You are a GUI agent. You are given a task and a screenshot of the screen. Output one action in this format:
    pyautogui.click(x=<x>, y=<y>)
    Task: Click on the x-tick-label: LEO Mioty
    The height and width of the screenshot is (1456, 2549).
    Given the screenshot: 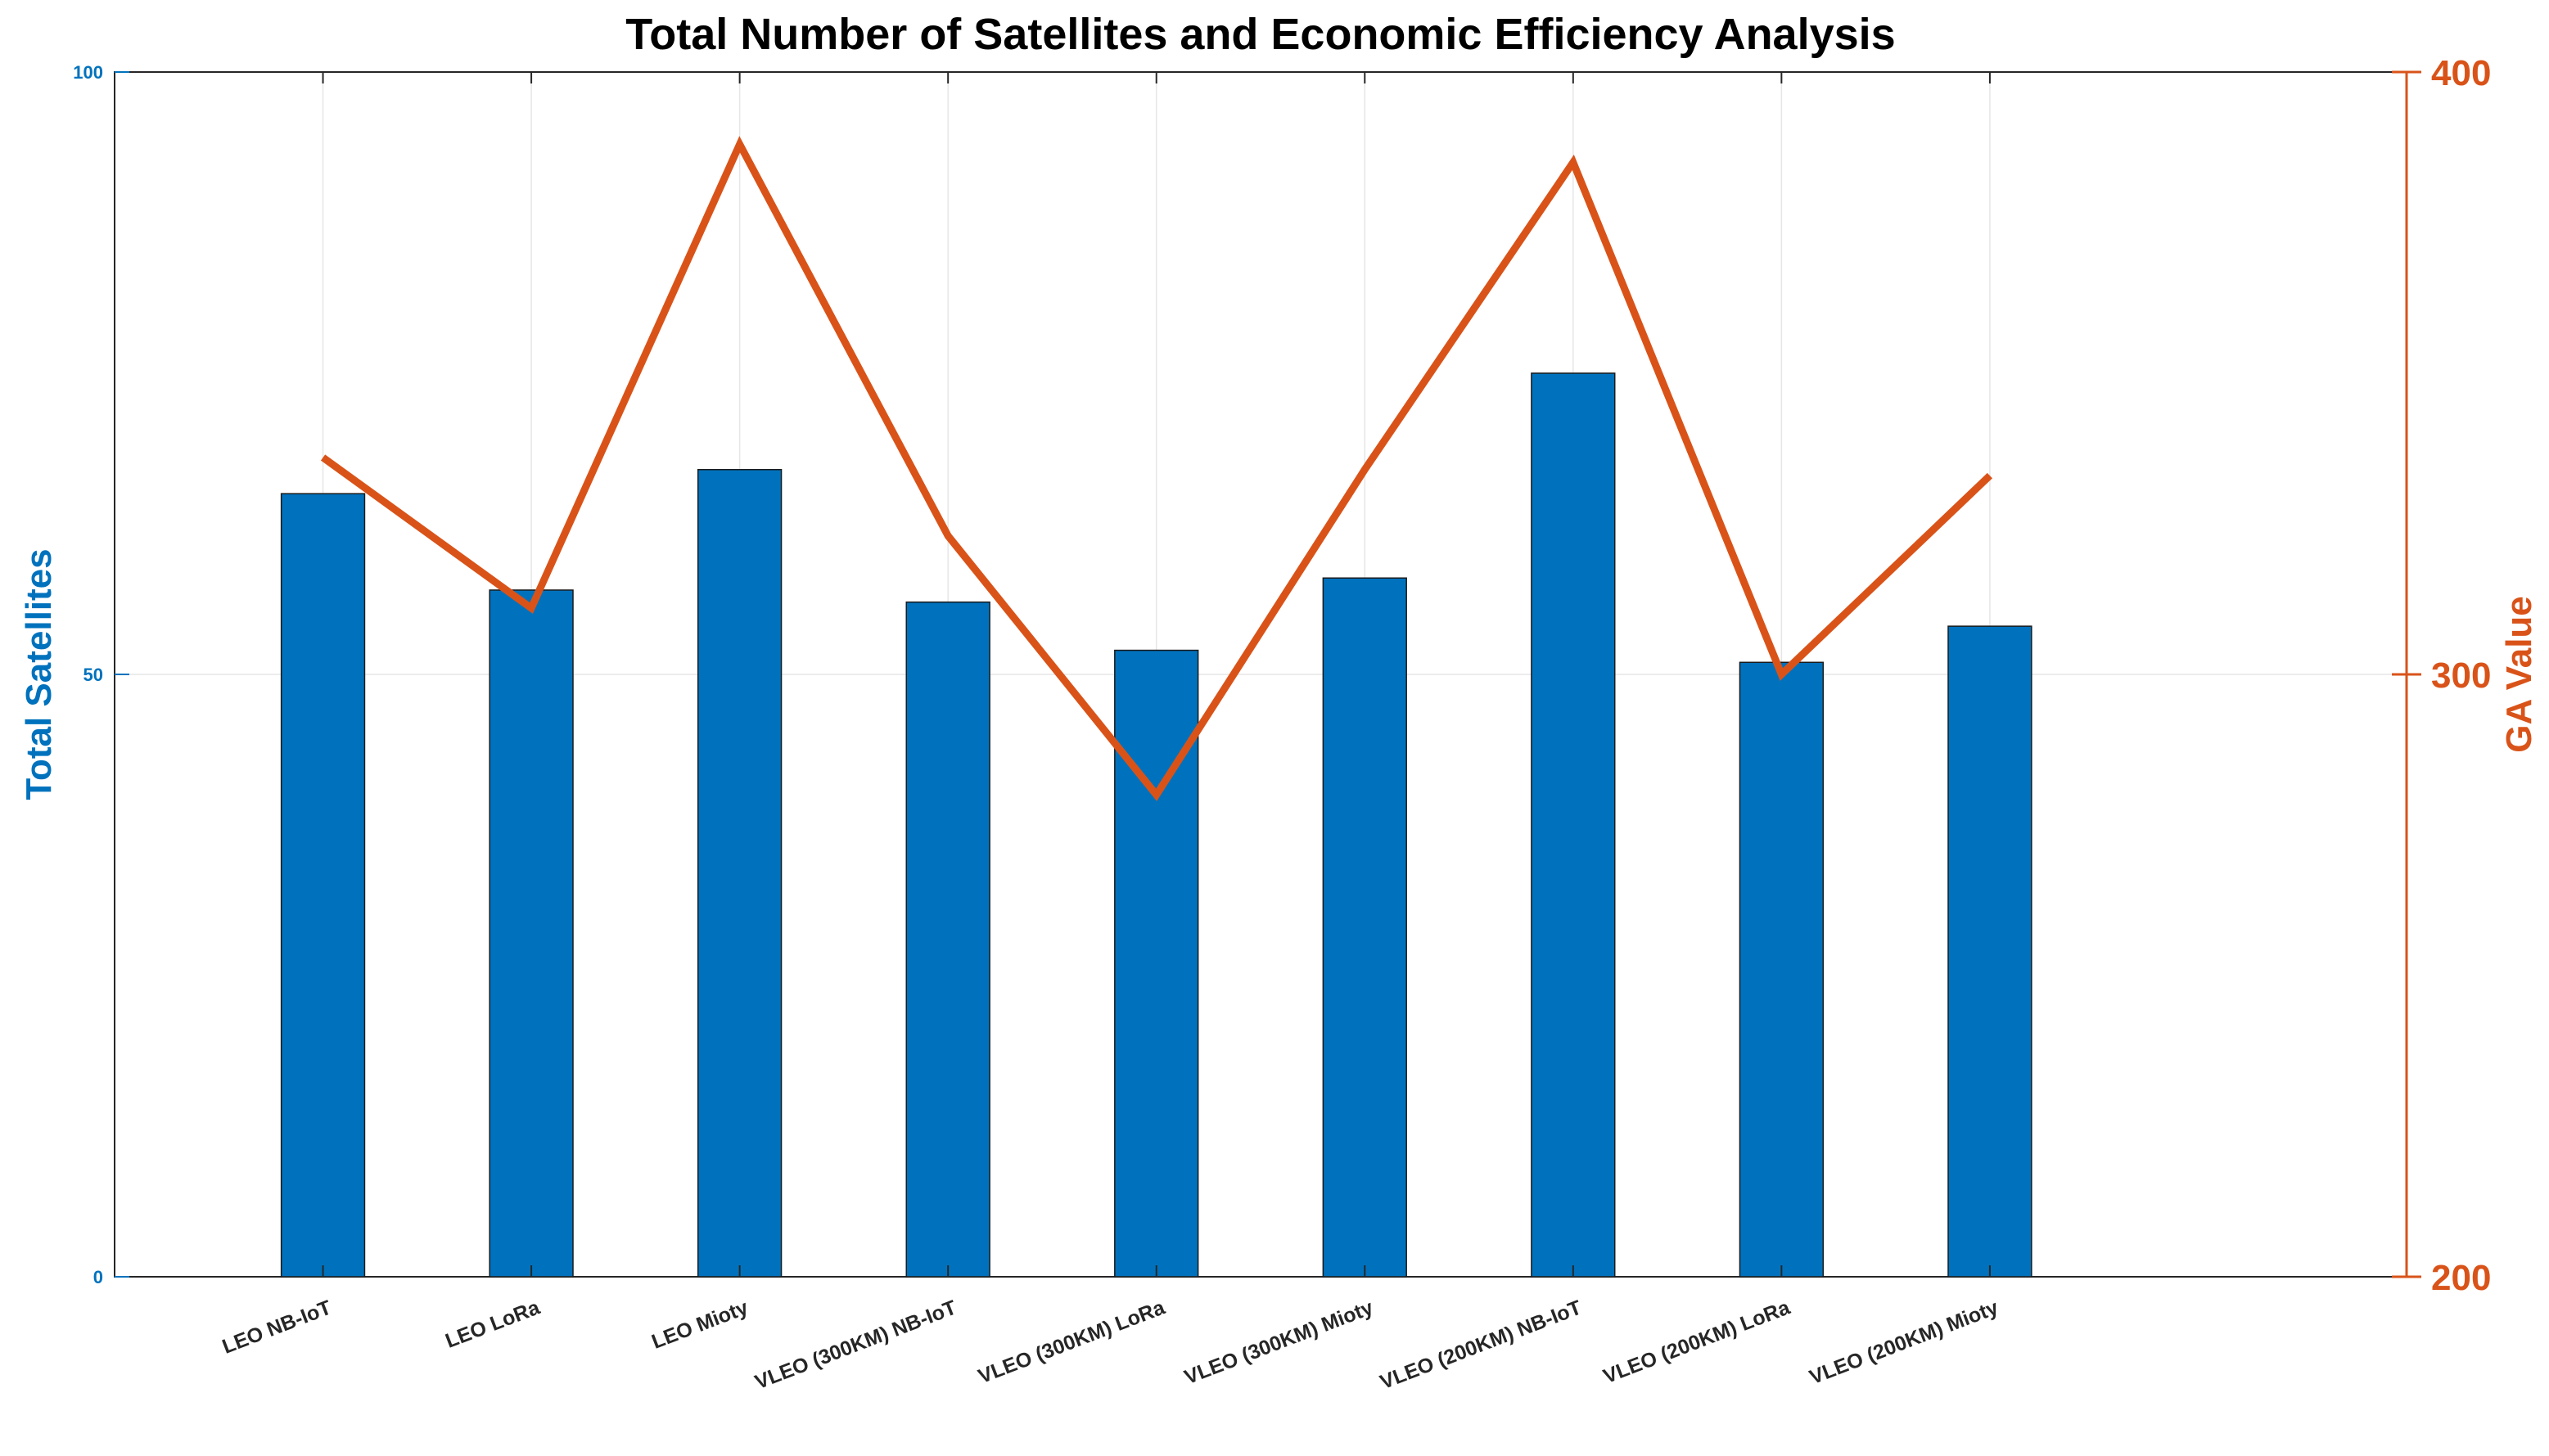 What is the action you would take?
    pyautogui.click(x=699, y=1325)
    